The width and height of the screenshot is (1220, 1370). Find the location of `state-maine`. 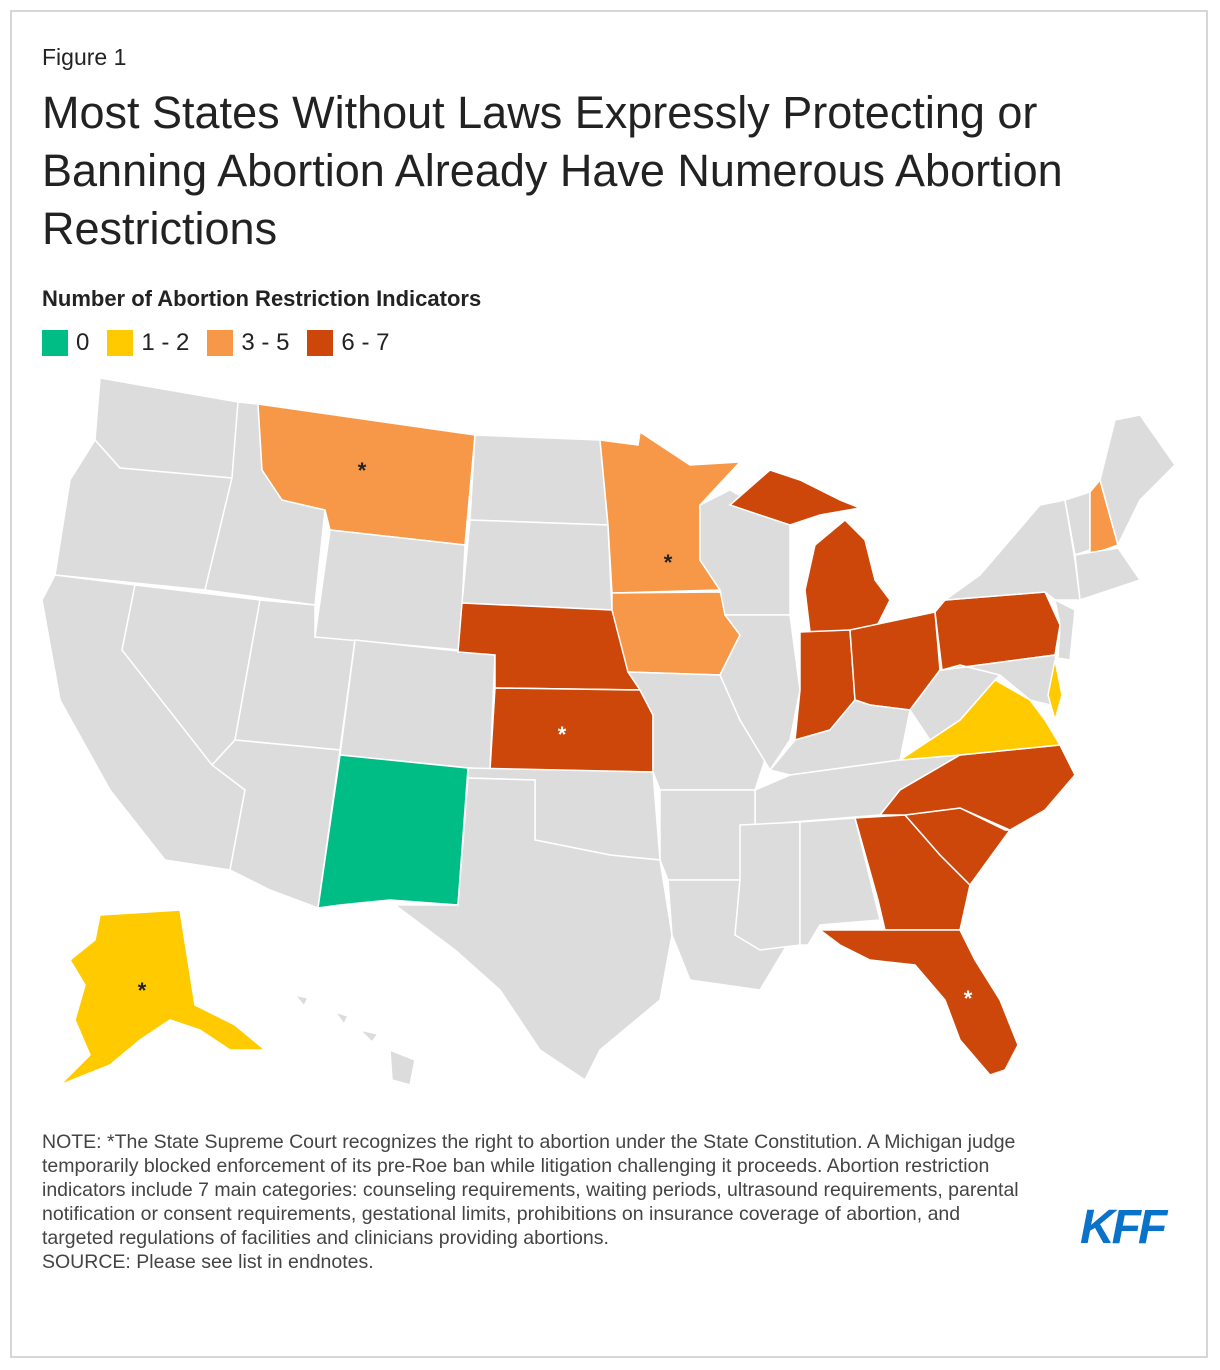

state-maine is located at coordinates (1137, 481).